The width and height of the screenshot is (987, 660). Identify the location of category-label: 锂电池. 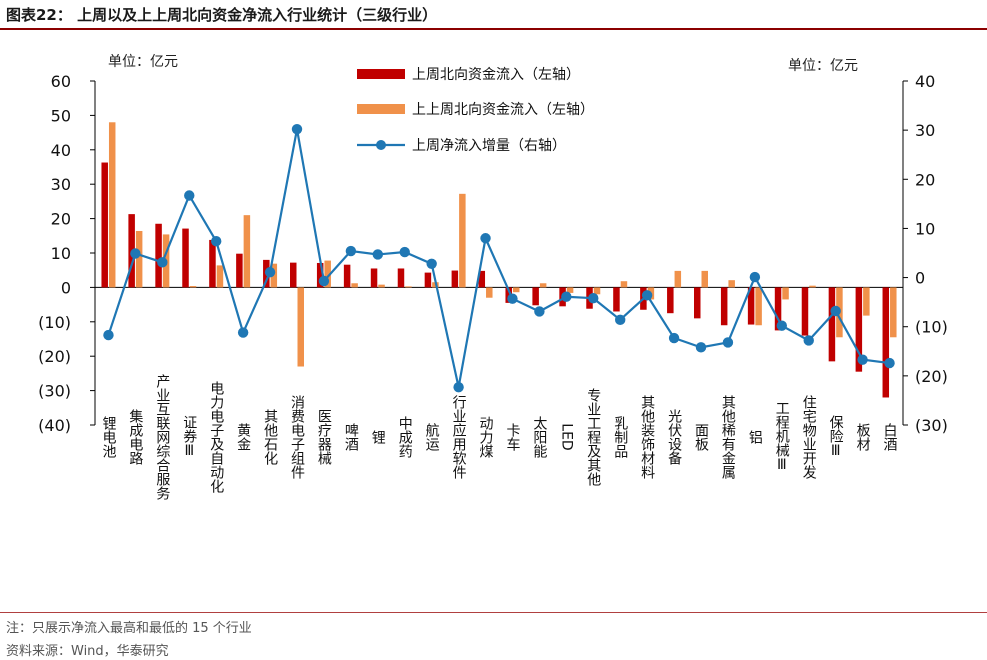
(108, 437).